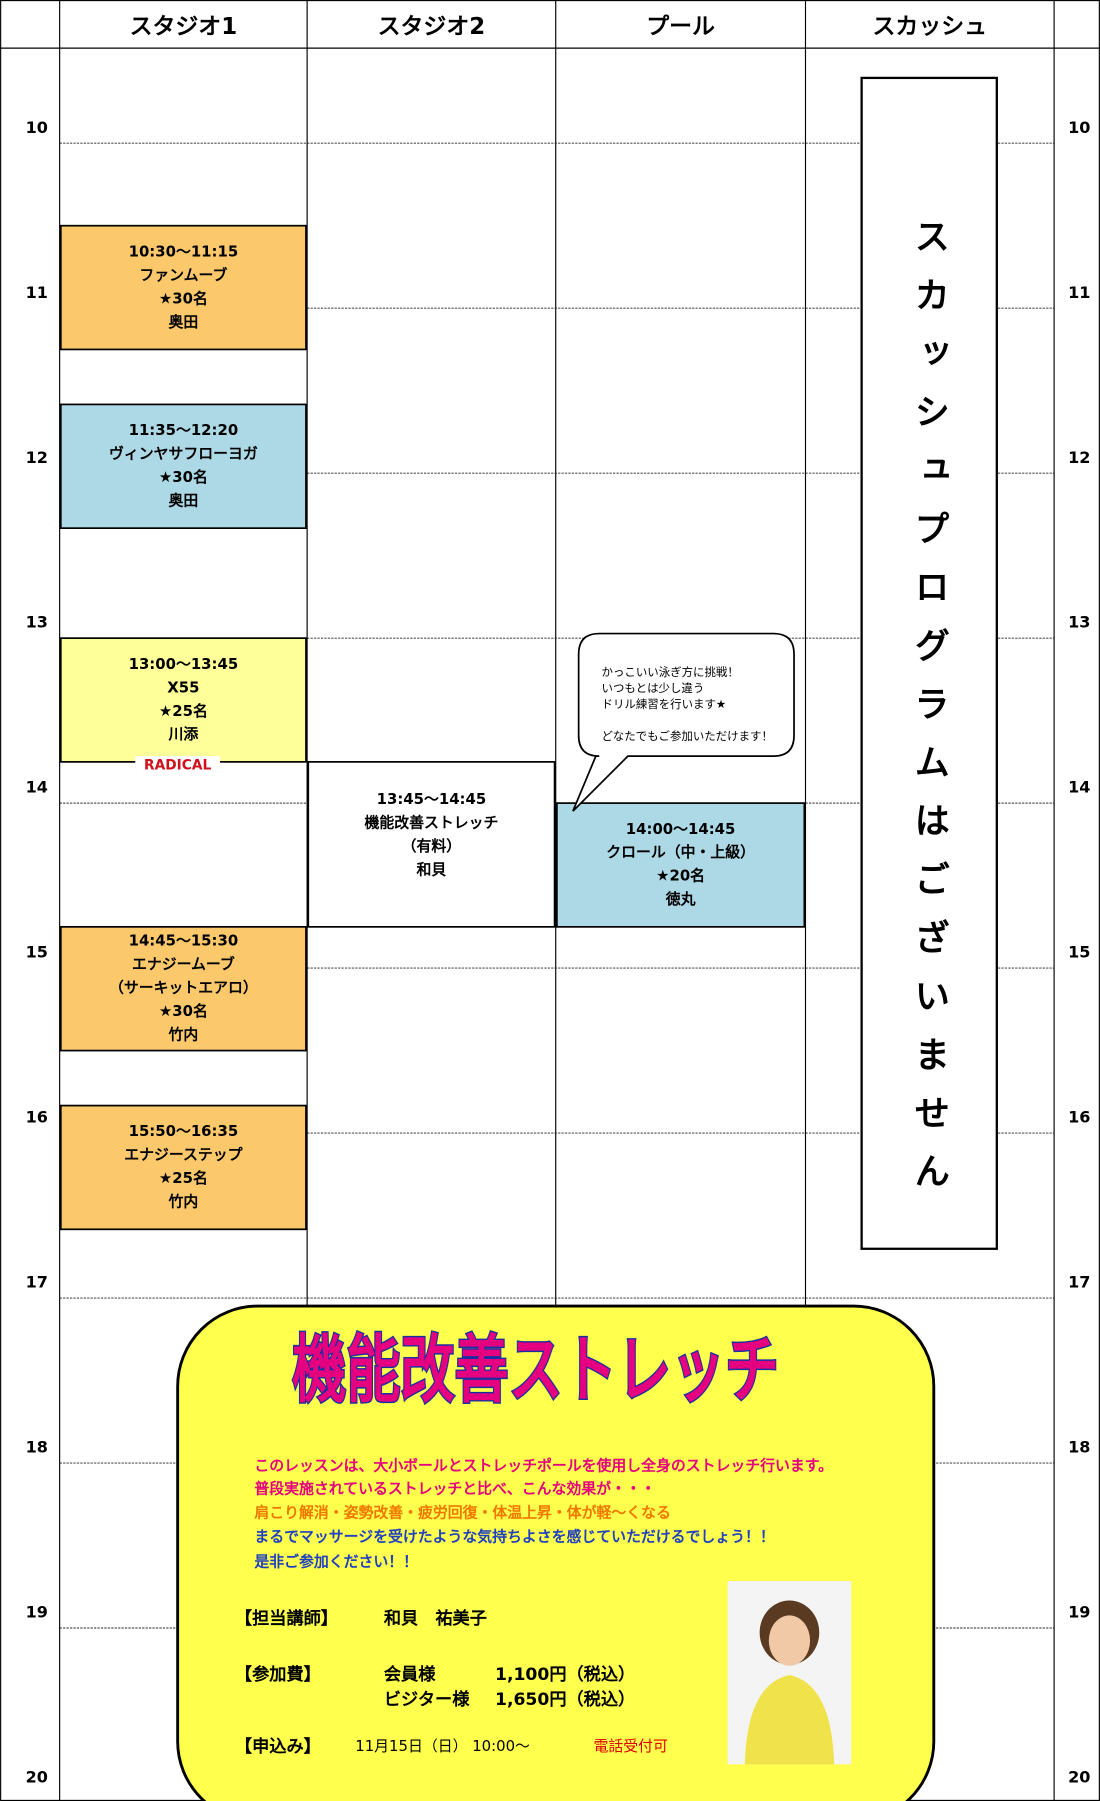  What do you see at coordinates (565, 1674) in the screenshot?
I see `fee-price: 1,100円（税込）` at bounding box center [565, 1674].